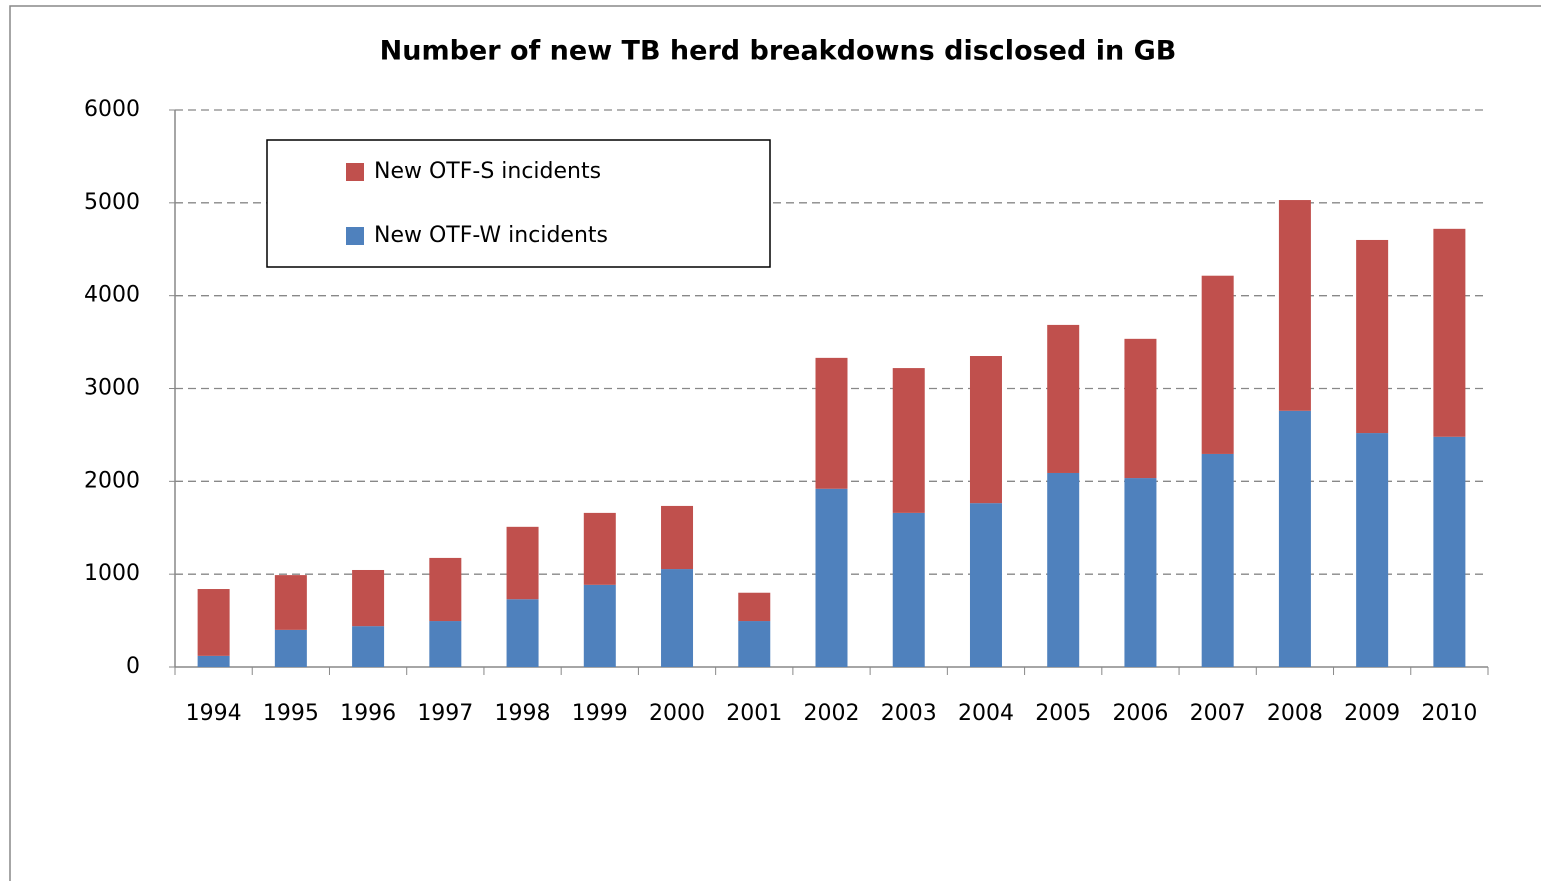  I want to click on x-tick-label: 2001, so click(754, 713).